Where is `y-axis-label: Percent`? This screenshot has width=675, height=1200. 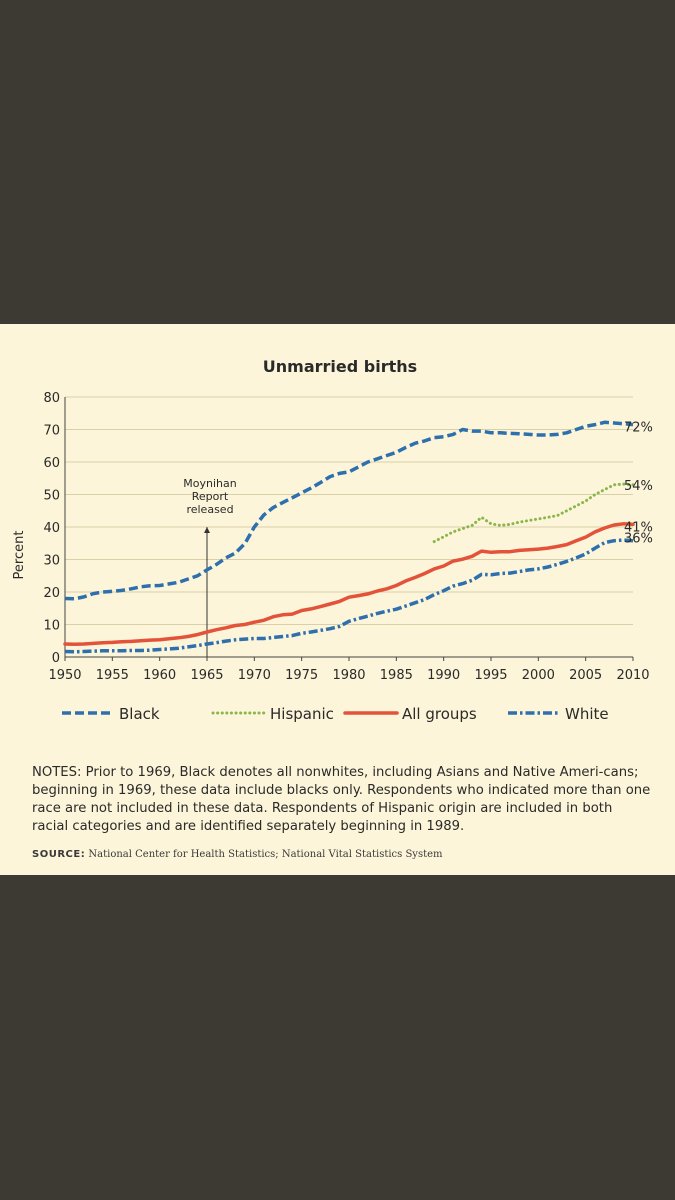
y-axis-label: Percent is located at coordinates (19, 555).